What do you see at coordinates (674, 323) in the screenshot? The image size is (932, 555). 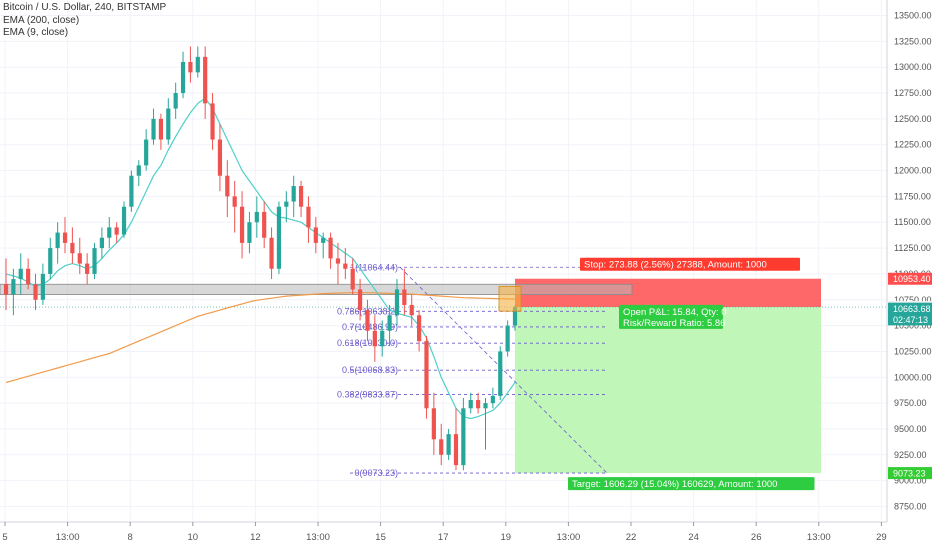 I see `rr-label: Risk/Reward Ratio: 5.86` at bounding box center [674, 323].